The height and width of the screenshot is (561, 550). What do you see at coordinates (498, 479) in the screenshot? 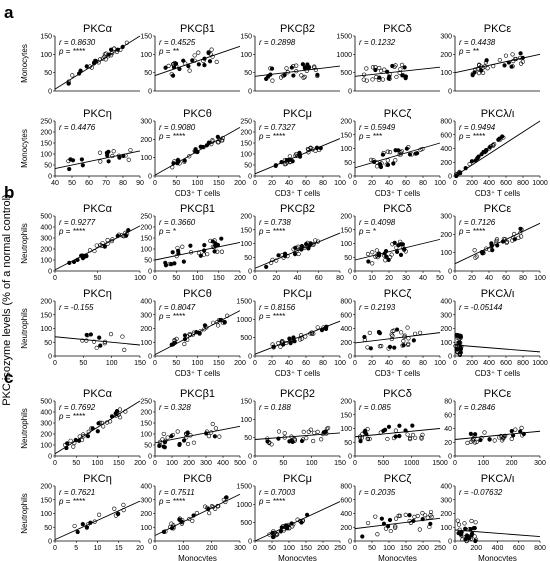
I see `subplot-title: PKCλ/ι` at bounding box center [498, 479].